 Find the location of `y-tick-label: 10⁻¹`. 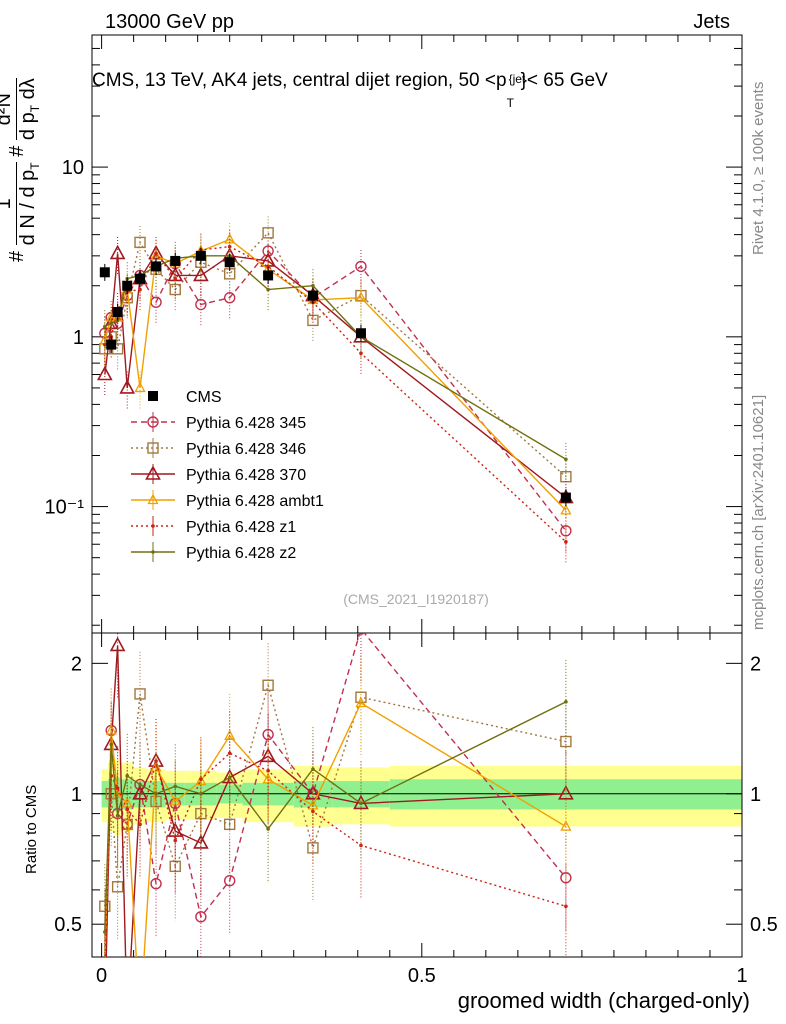

y-tick-label: 10⁻¹ is located at coordinates (65, 508).